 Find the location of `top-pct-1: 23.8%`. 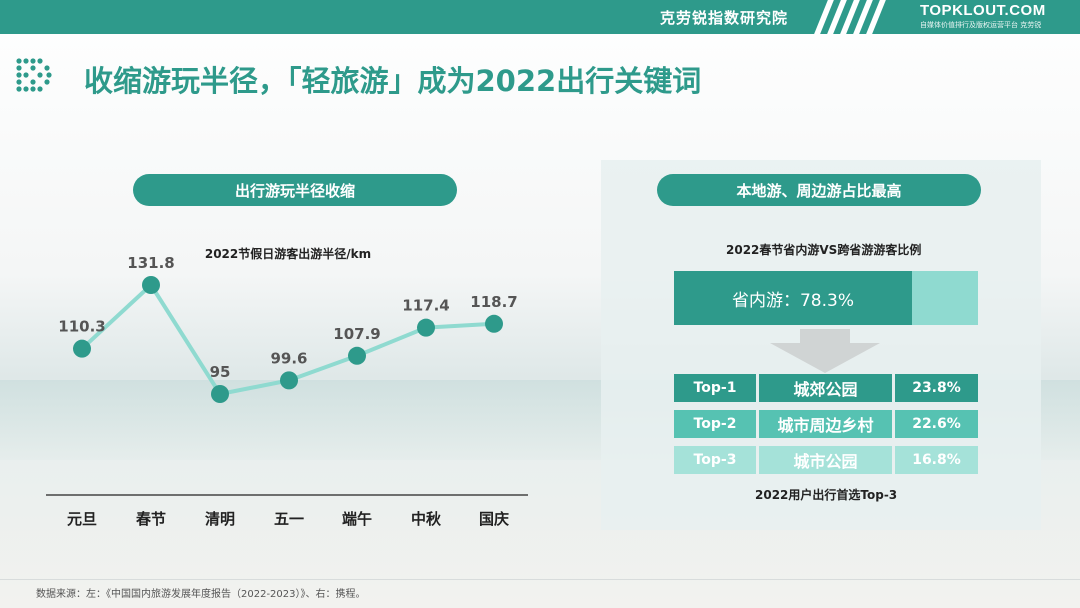

top-pct-1: 23.8% is located at coordinates (936, 388).